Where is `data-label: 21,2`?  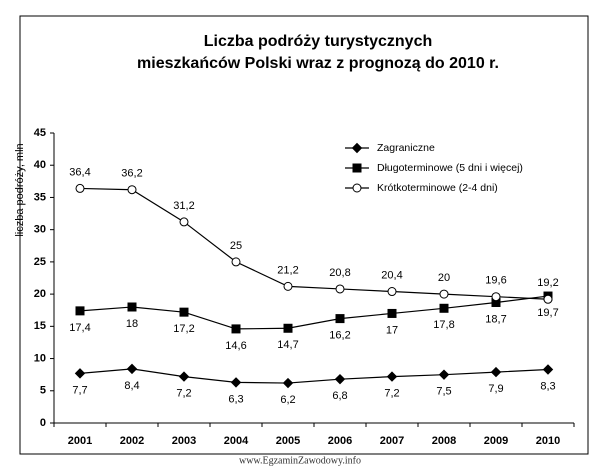 data-label: 21,2 is located at coordinates (287, 270).